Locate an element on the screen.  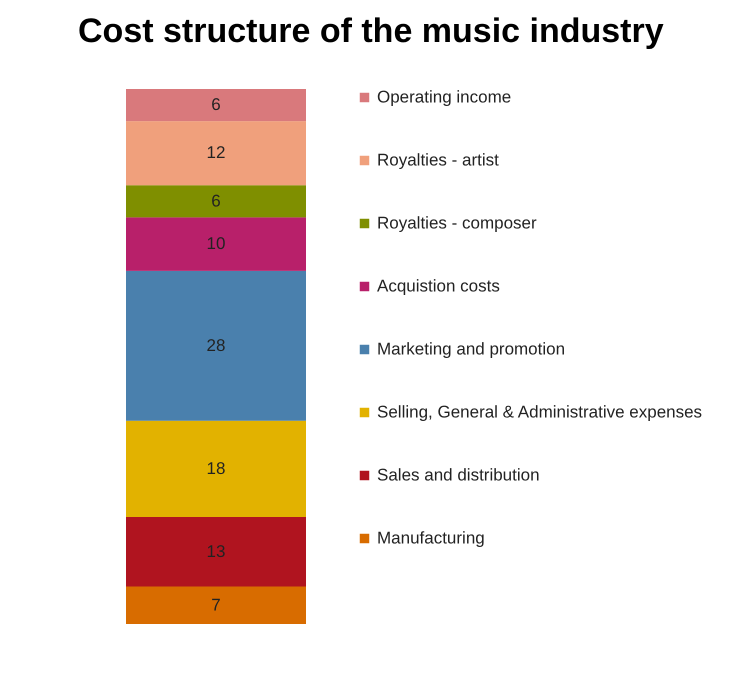
chart-title: Cost structure of the music industry is located at coordinates (371, 31).